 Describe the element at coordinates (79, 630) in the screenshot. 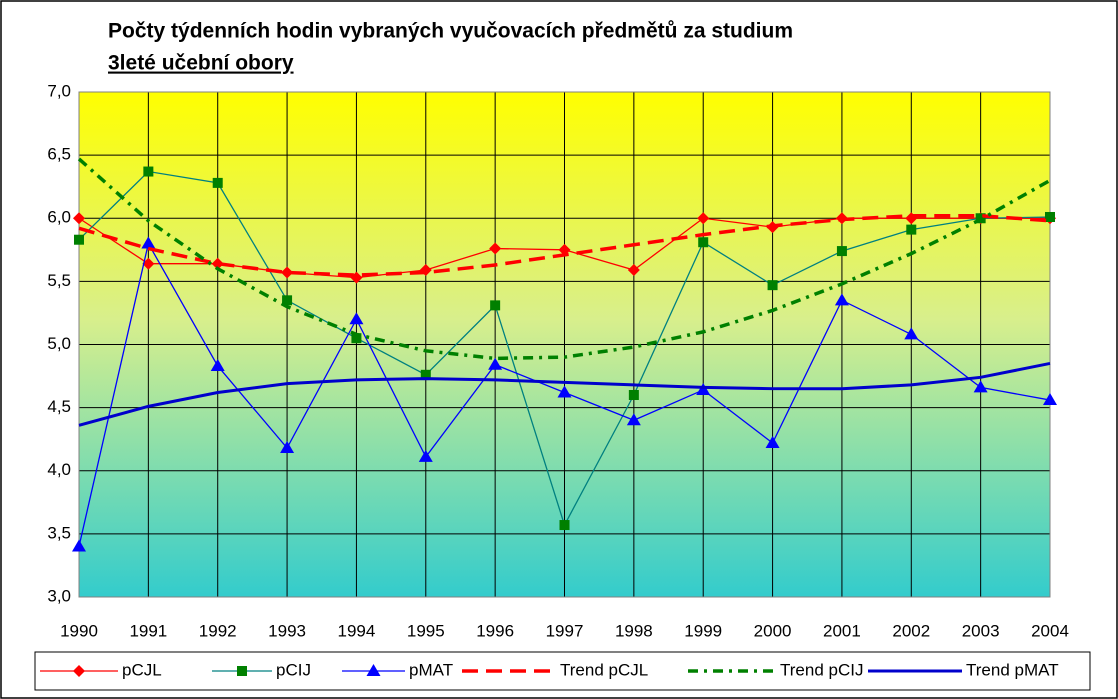

I see `x-tick-label: 1990` at that location.